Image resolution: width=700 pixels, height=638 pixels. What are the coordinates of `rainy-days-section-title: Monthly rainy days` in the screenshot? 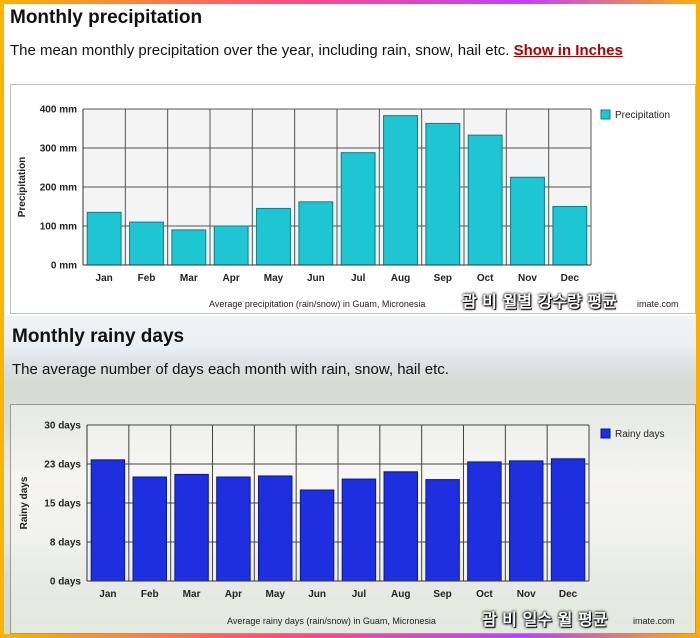 It's located at (98, 336).